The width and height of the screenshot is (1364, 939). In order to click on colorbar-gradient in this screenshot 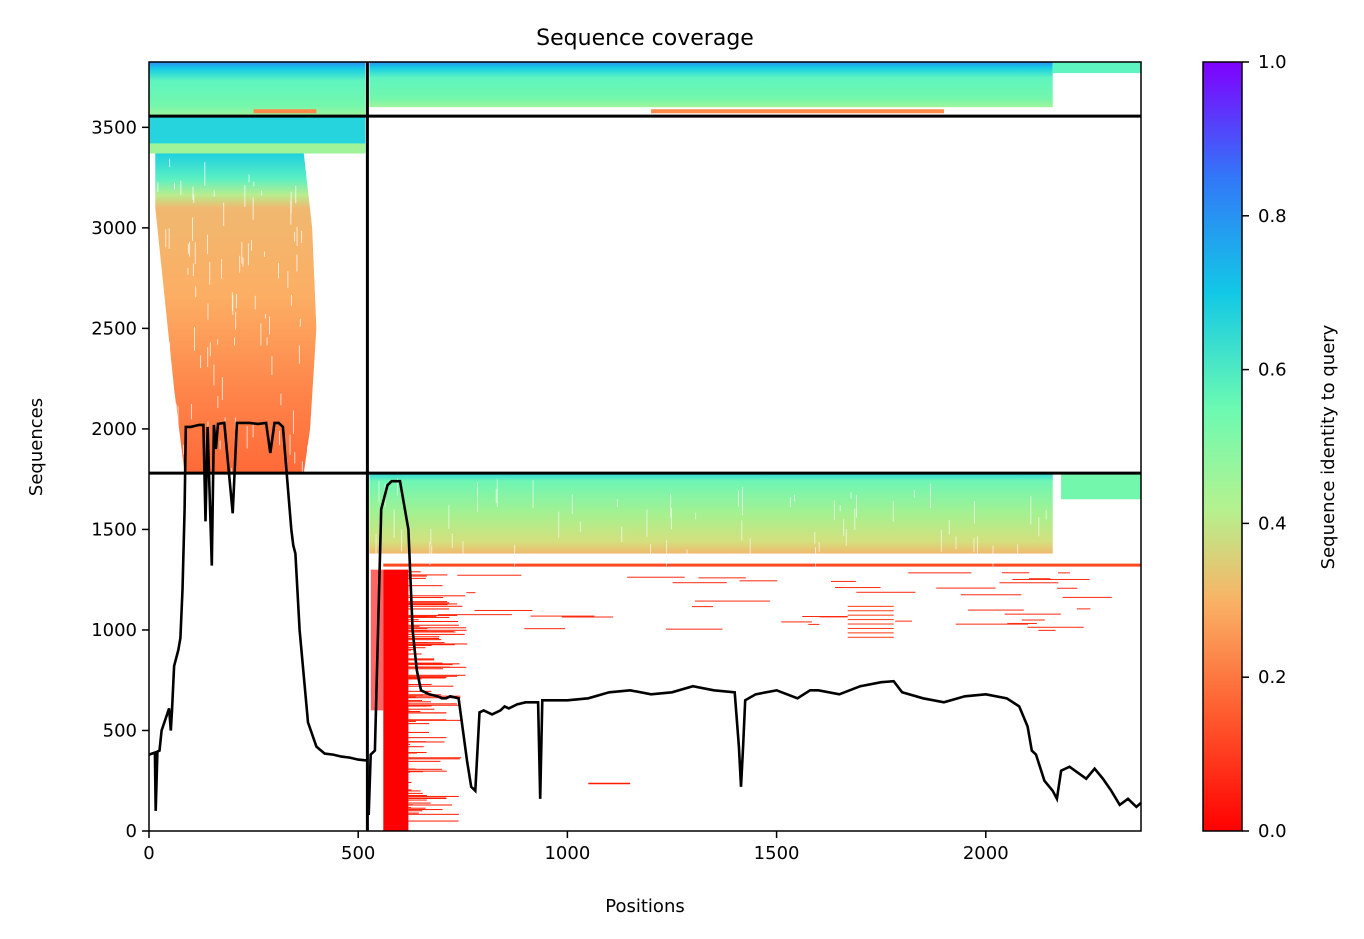, I will do `click(1222, 446)`.